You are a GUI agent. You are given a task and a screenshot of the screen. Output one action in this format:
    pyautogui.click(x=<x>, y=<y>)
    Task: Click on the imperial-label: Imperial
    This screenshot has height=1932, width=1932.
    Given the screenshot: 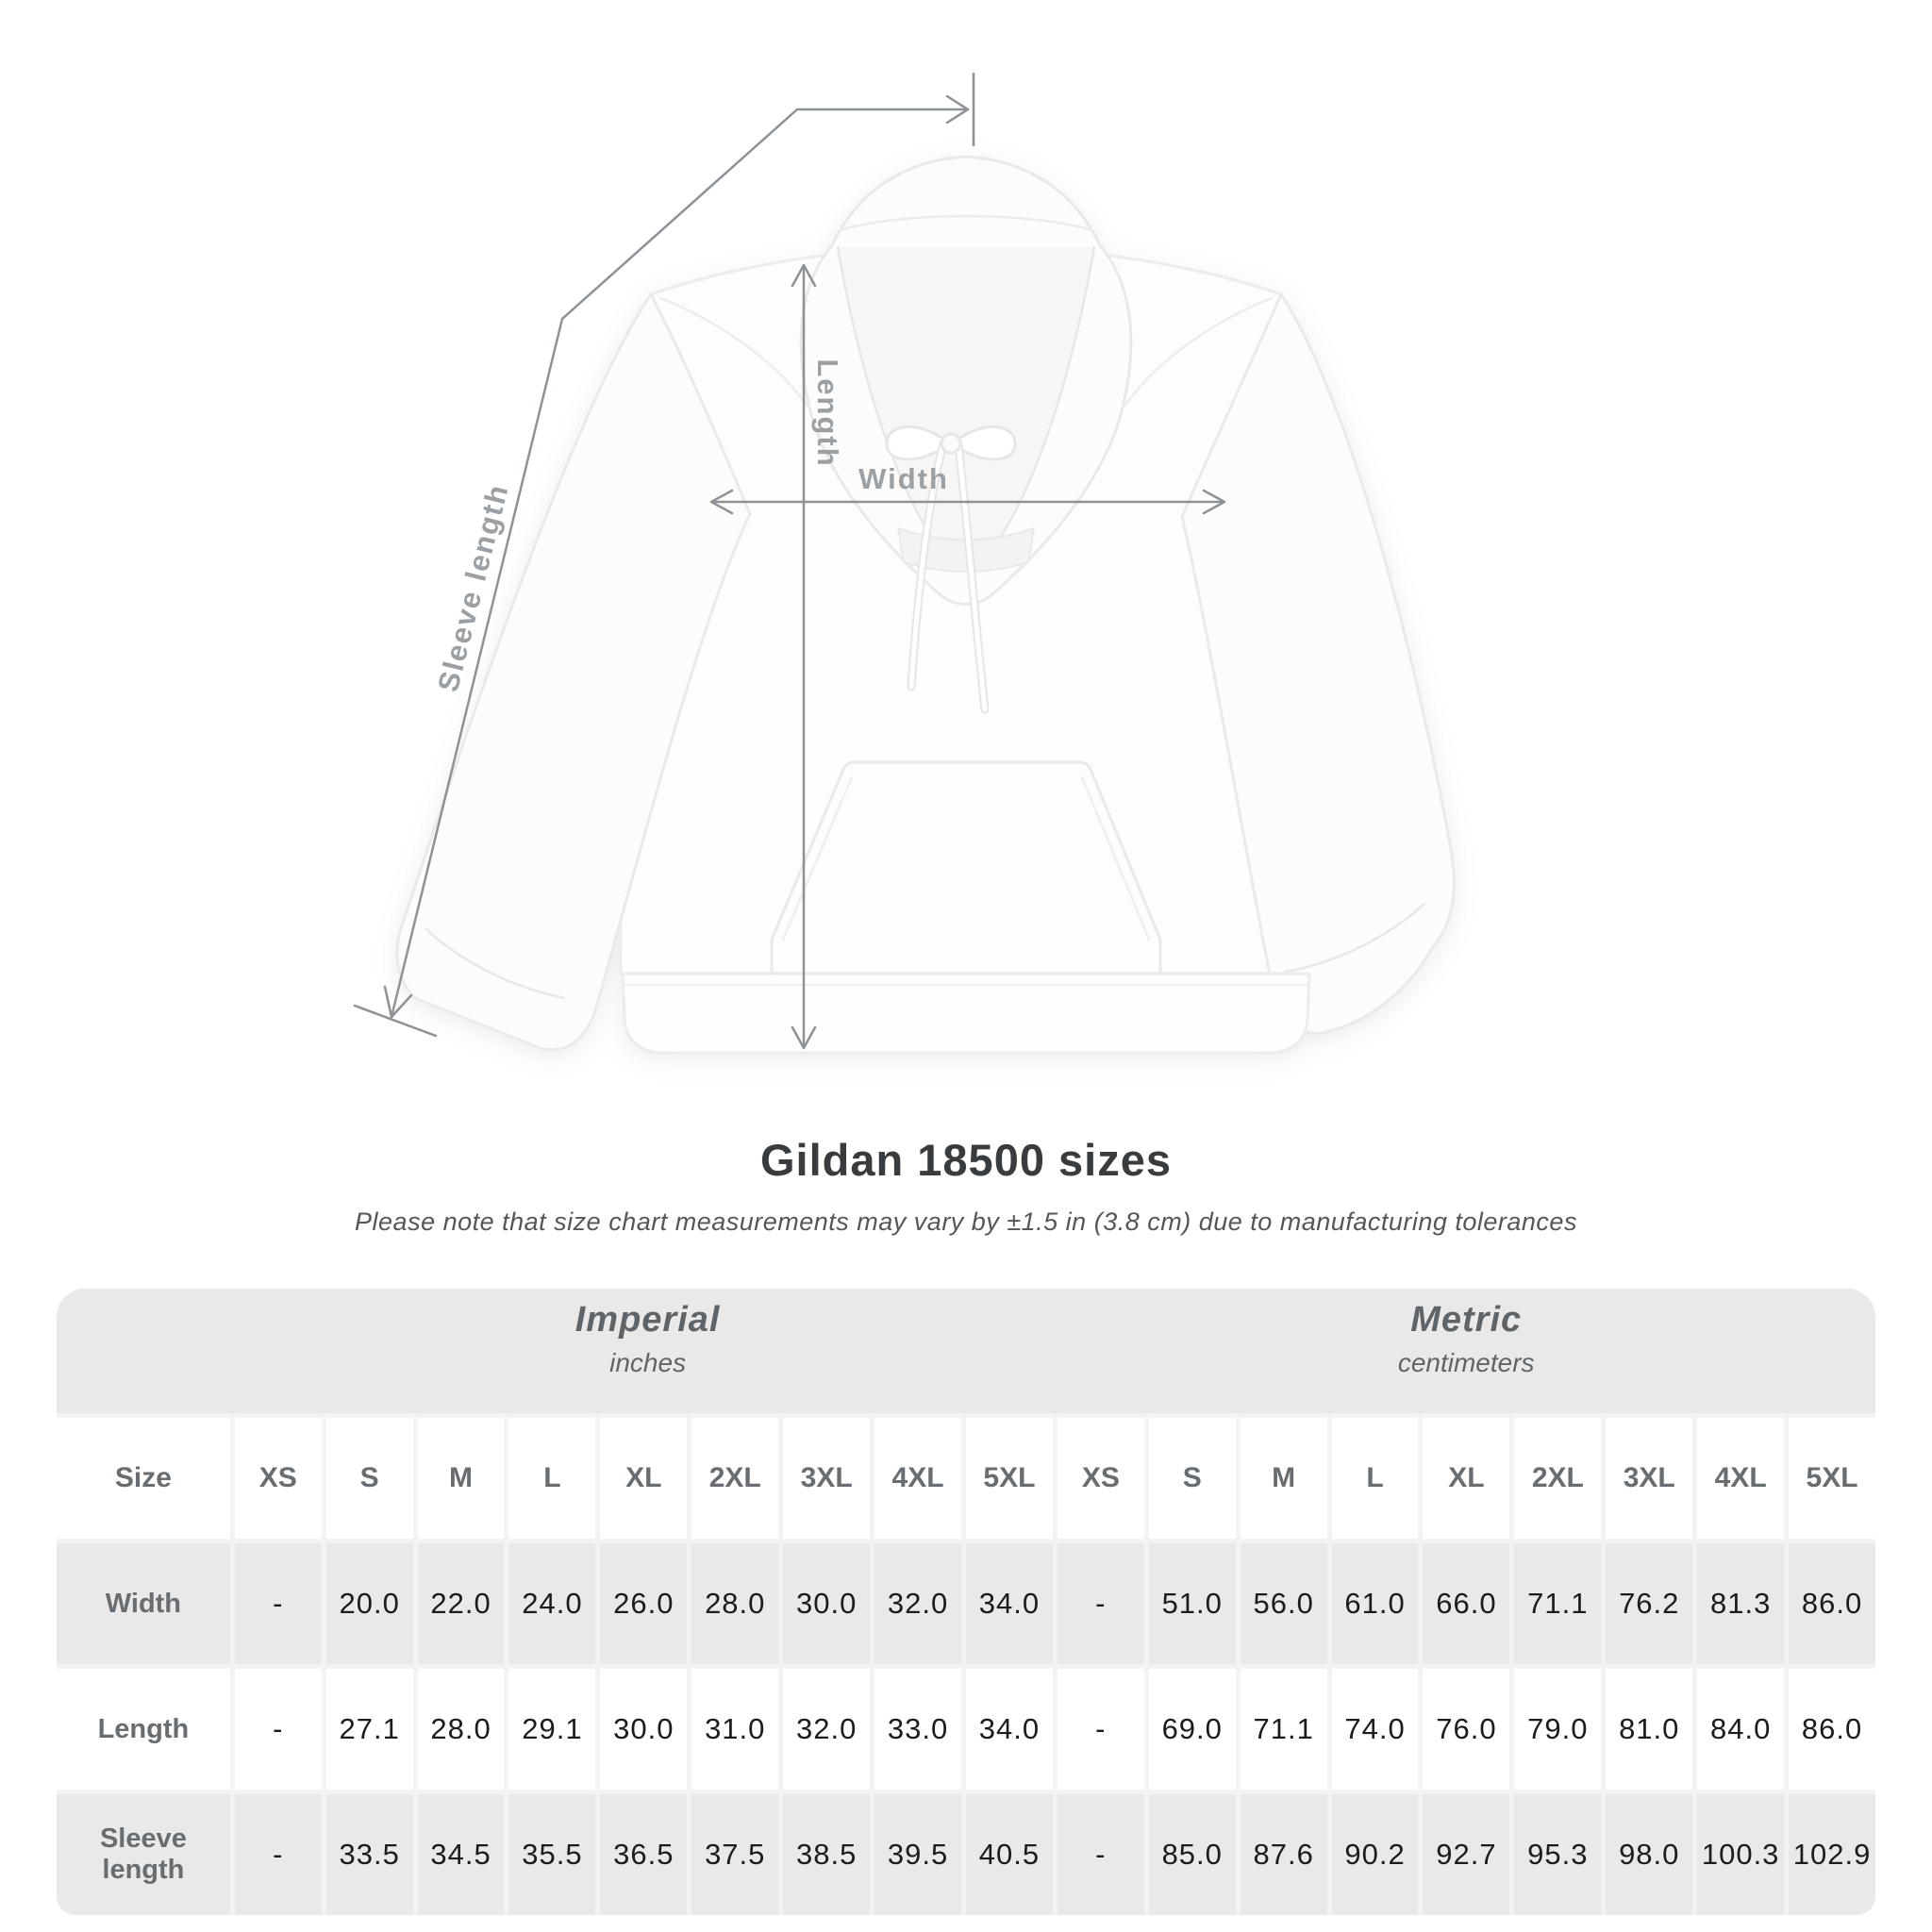 What is the action you would take?
    pyautogui.click(x=648, y=1320)
    